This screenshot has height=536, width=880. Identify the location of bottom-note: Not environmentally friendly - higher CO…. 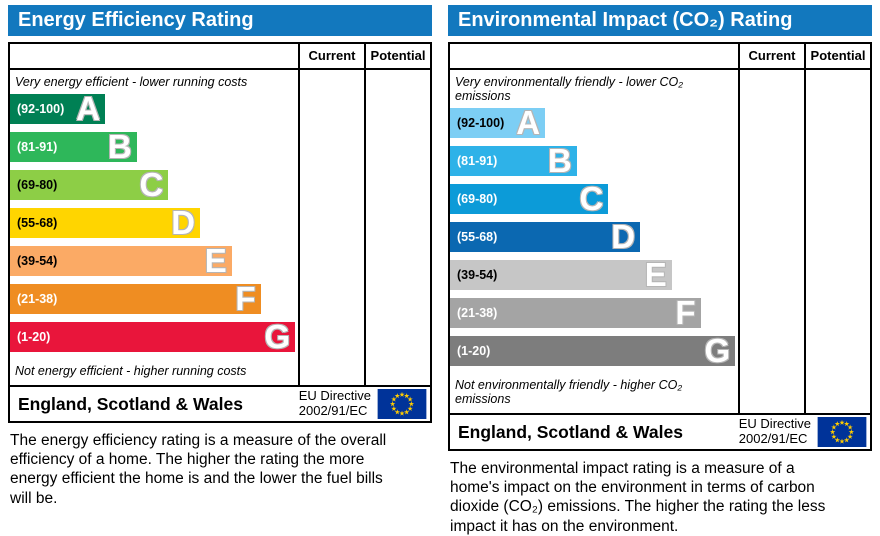
(569, 392).